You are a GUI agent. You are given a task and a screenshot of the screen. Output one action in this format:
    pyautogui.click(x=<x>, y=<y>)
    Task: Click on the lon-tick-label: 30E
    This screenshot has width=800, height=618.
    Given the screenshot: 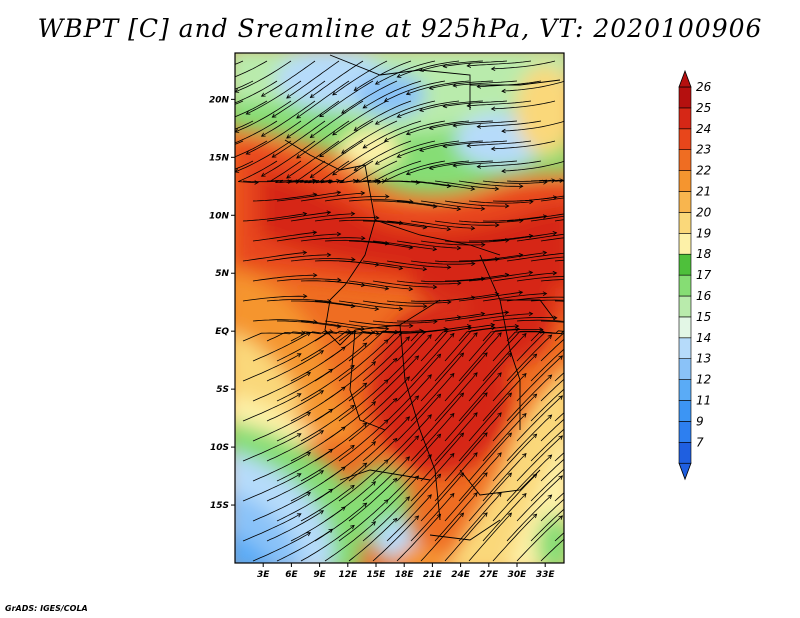 What is the action you would take?
    pyautogui.click(x=518, y=575)
    